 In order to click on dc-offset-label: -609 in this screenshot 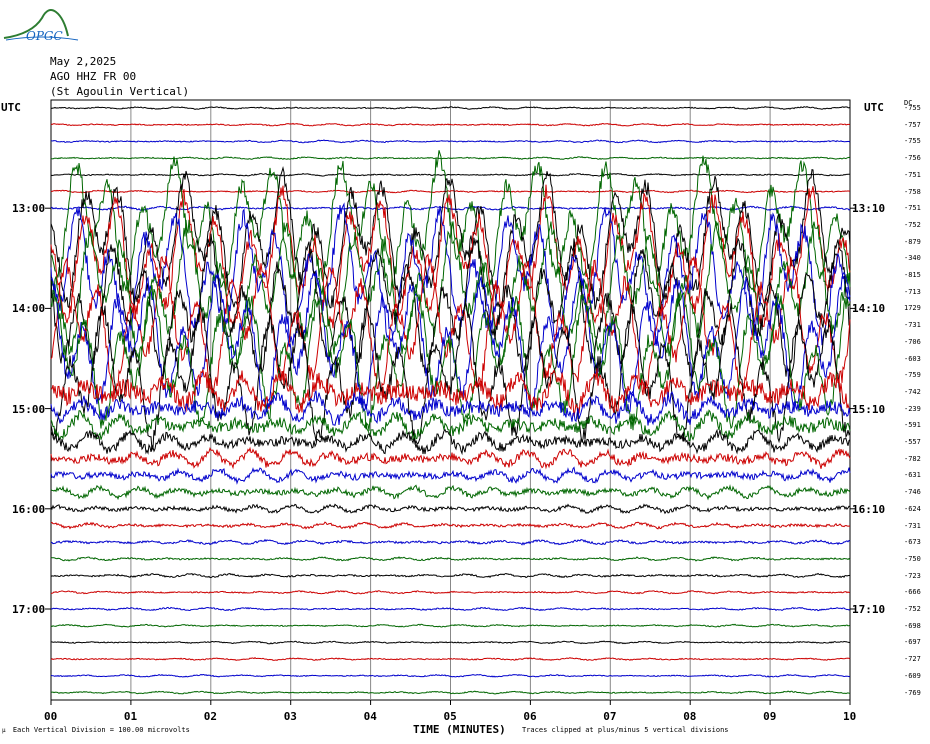, I will do `click(912, 675)`.